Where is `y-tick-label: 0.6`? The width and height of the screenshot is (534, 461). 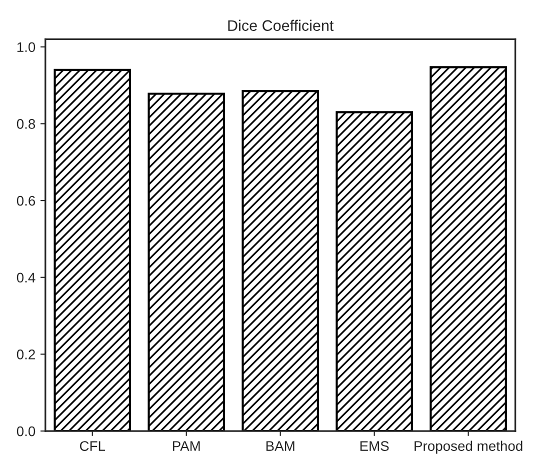
y-tick-label: 0.6 is located at coordinates (26, 201).